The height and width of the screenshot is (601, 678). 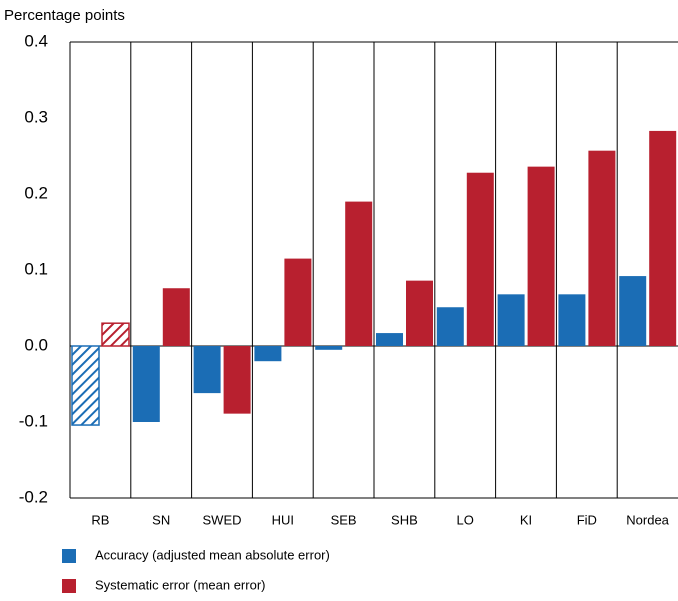 I want to click on y-tick-label: -0.1, so click(x=33, y=420).